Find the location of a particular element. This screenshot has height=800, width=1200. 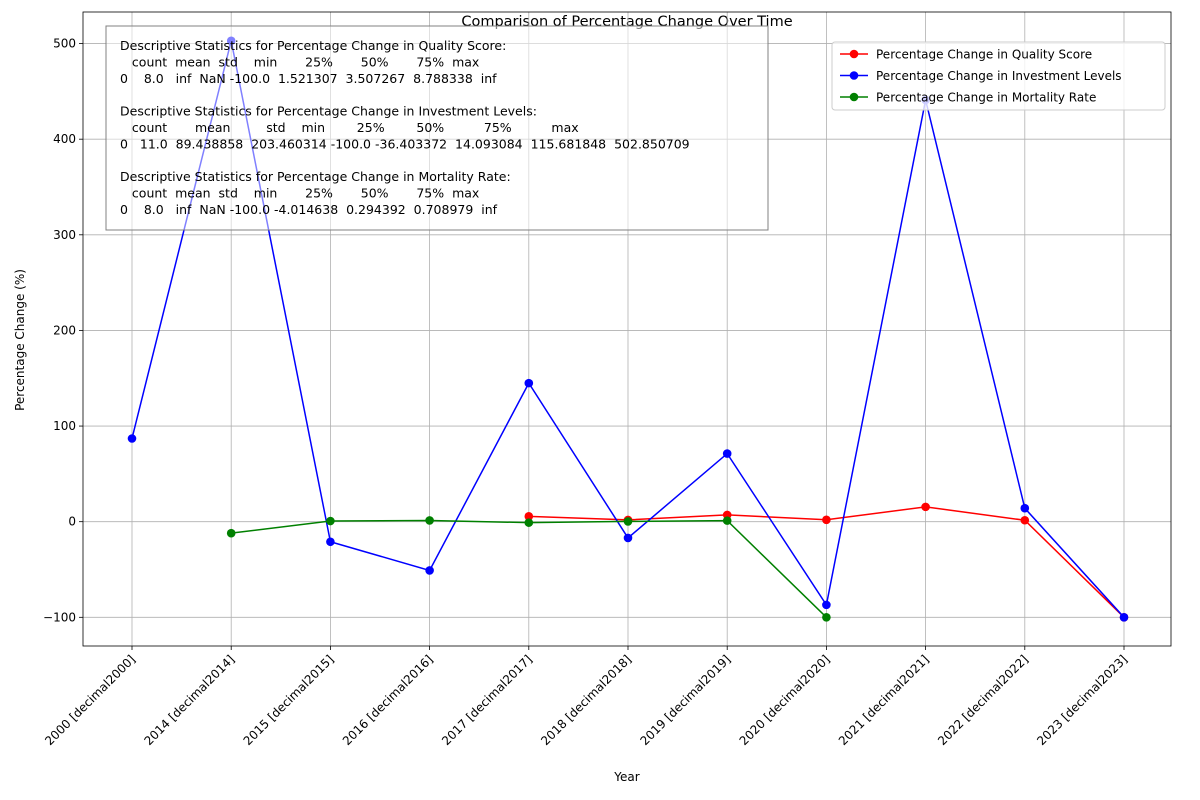

y-tick-label: 200 is located at coordinates (64, 330).